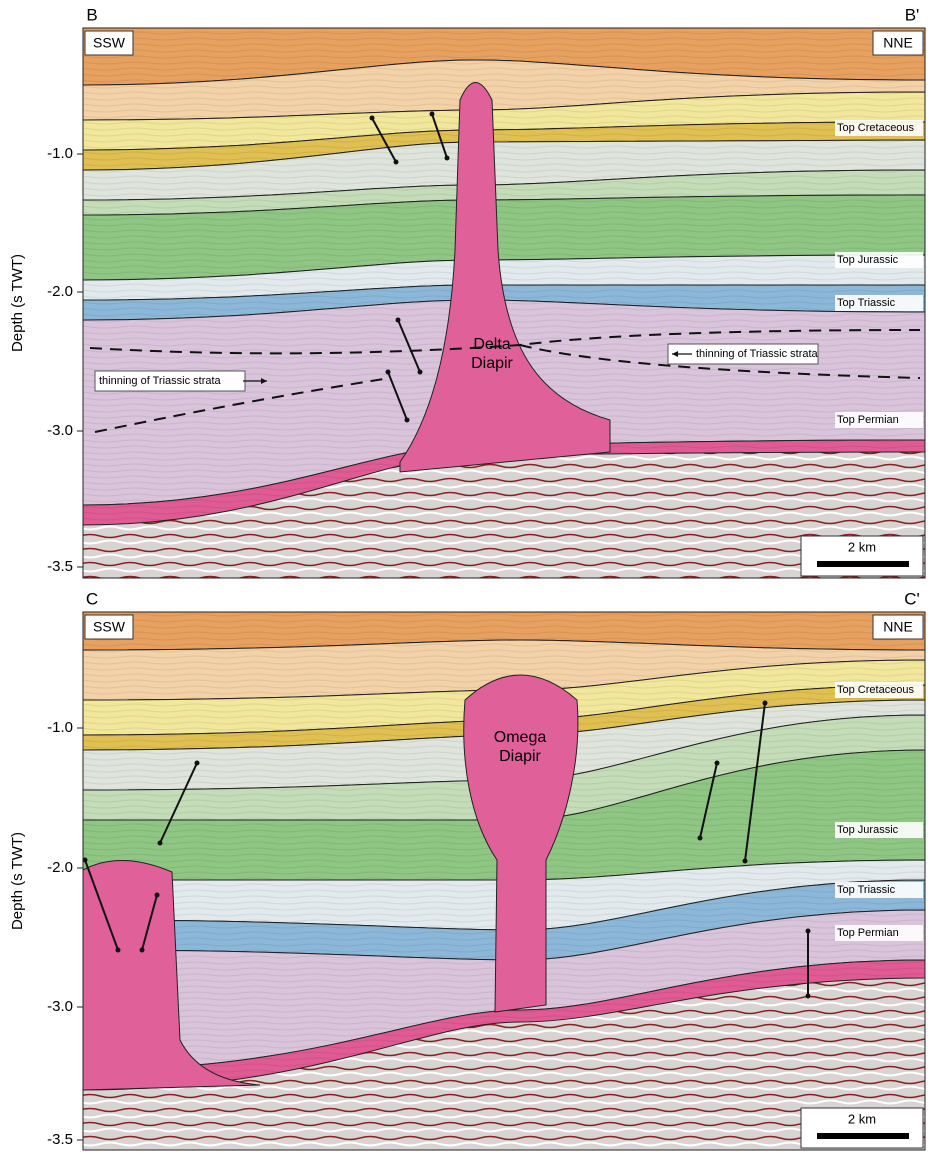 The height and width of the screenshot is (1157, 928). I want to click on salt-body, so click(171, 975).